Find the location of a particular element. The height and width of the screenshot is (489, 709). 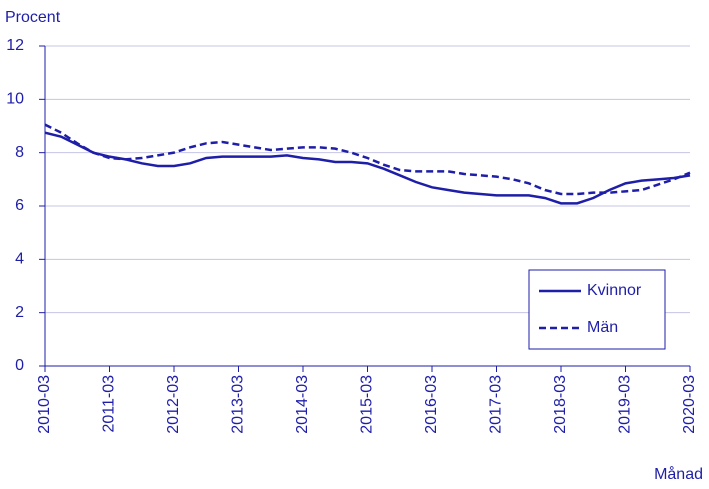

y-tick-label: 8 is located at coordinates (19, 152).